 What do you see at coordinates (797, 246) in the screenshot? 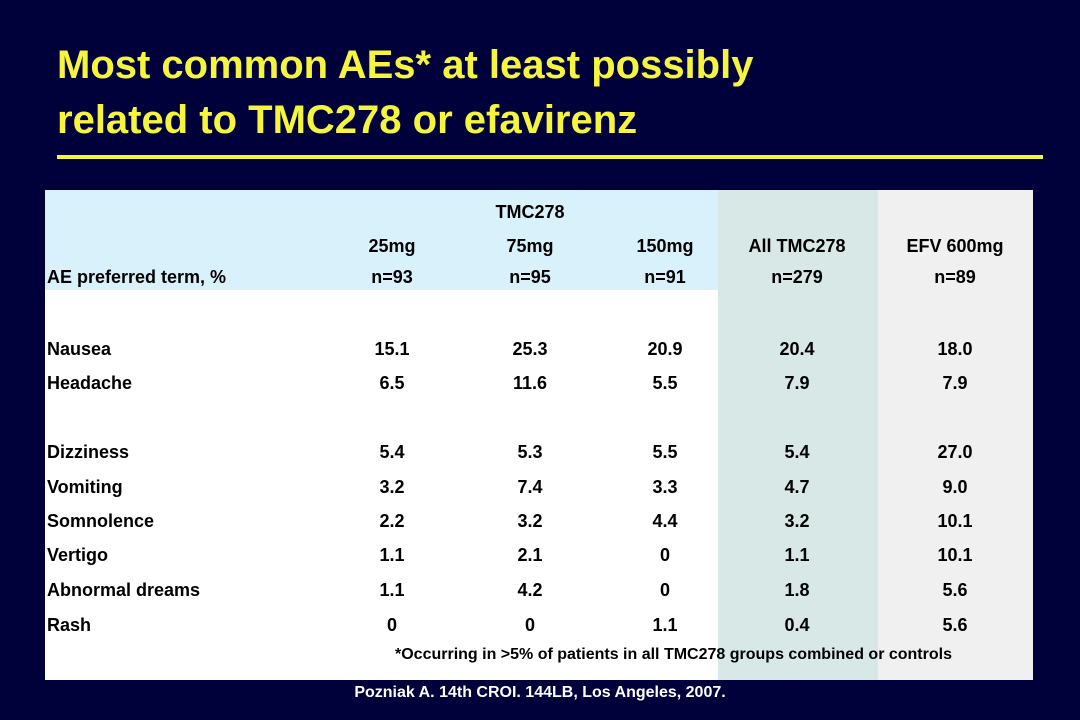
I see `column-header: All TMC278` at bounding box center [797, 246].